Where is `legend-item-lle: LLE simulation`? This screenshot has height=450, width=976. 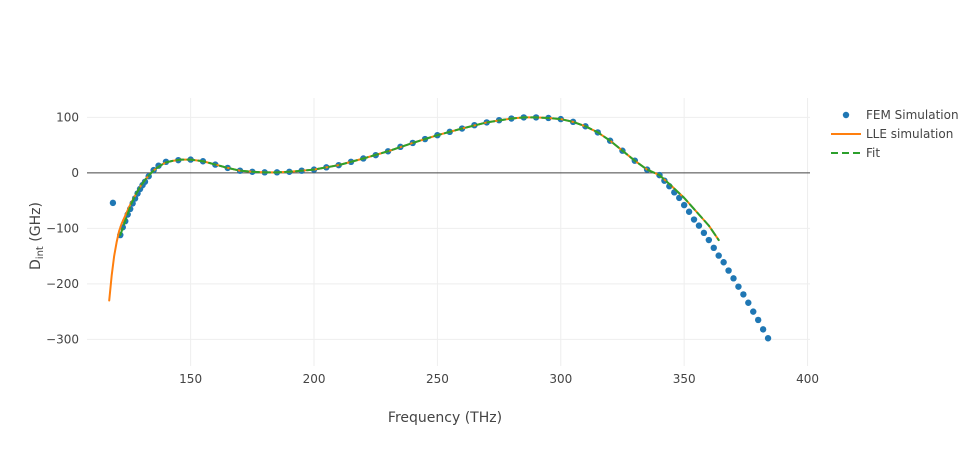
legend-item-lle: LLE simulation is located at coordinates (892, 134).